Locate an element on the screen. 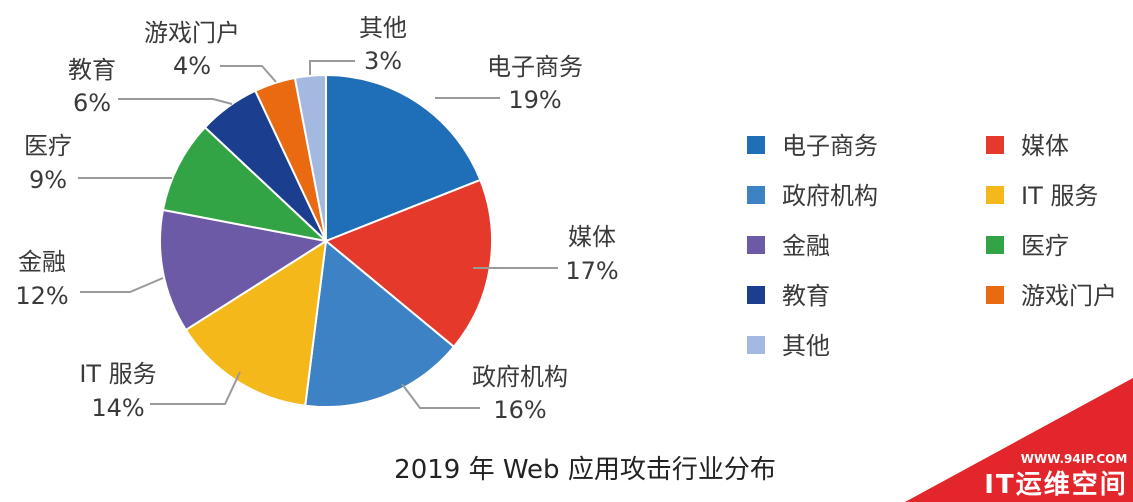 The width and height of the screenshot is (1133, 502). legend-item: 医疗 is located at coordinates (1027, 246).